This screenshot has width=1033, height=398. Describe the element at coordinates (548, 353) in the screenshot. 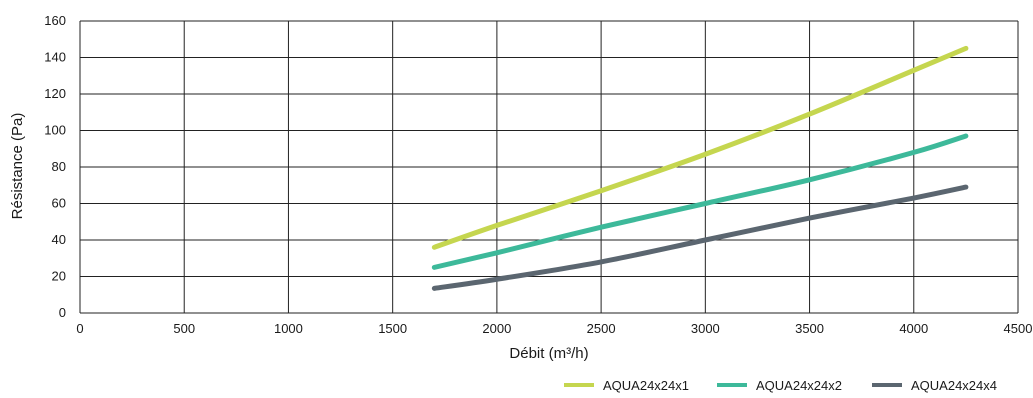

I see `x-axis-title: Débit (m³/h)` at that location.